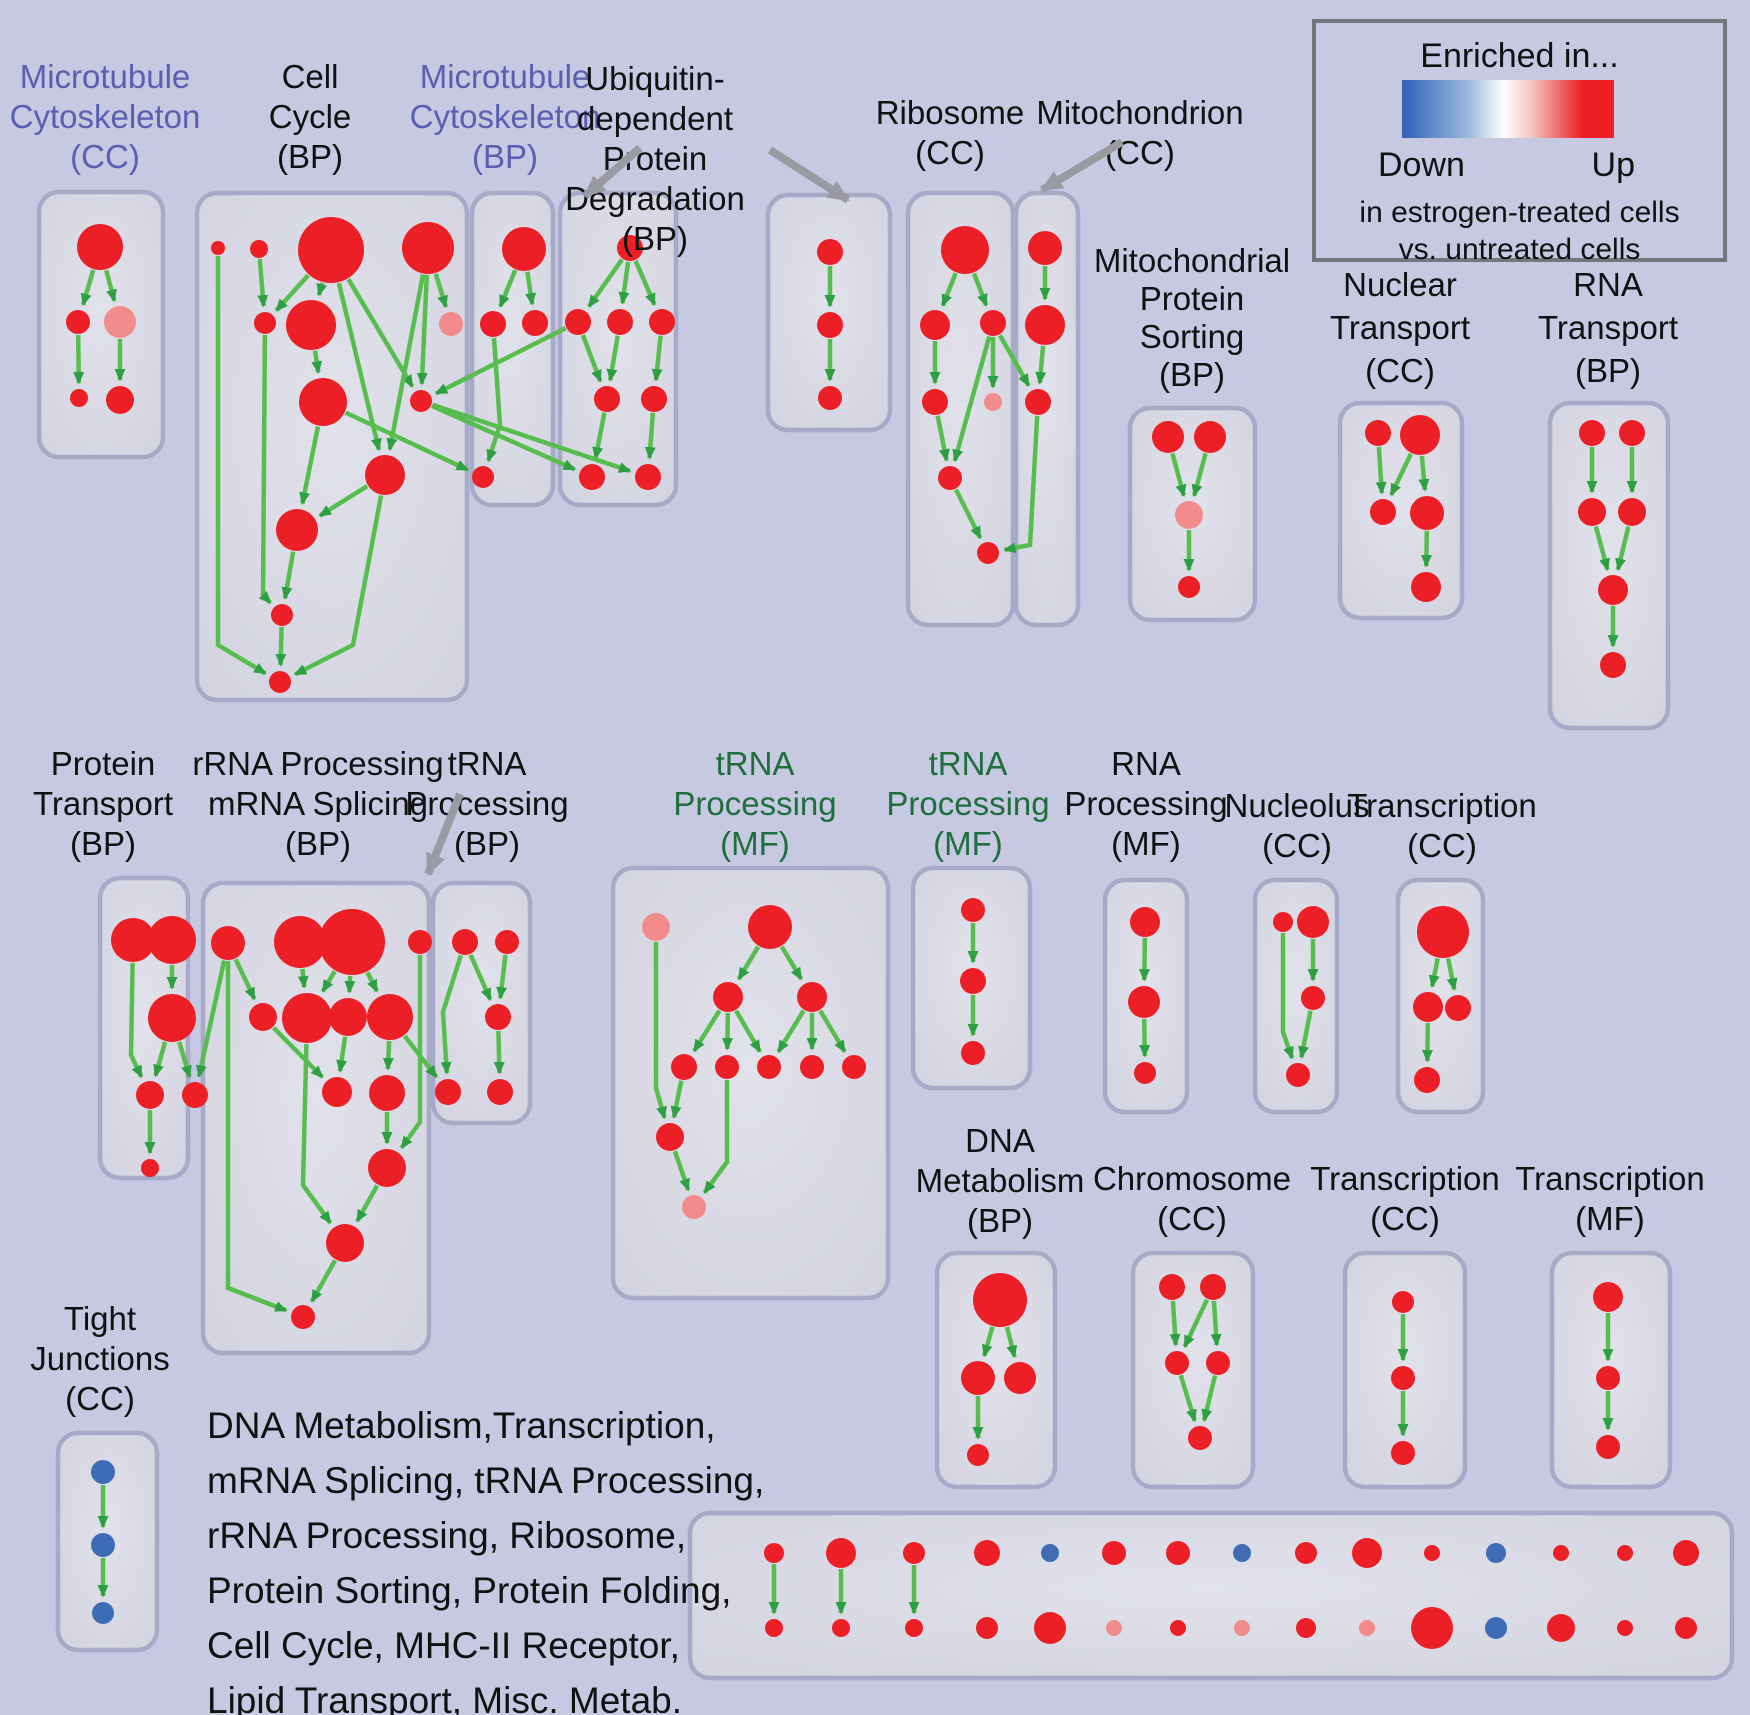 This screenshot has height=1715, width=1750. I want to click on edge-microtubule-cc, so click(88, 288).